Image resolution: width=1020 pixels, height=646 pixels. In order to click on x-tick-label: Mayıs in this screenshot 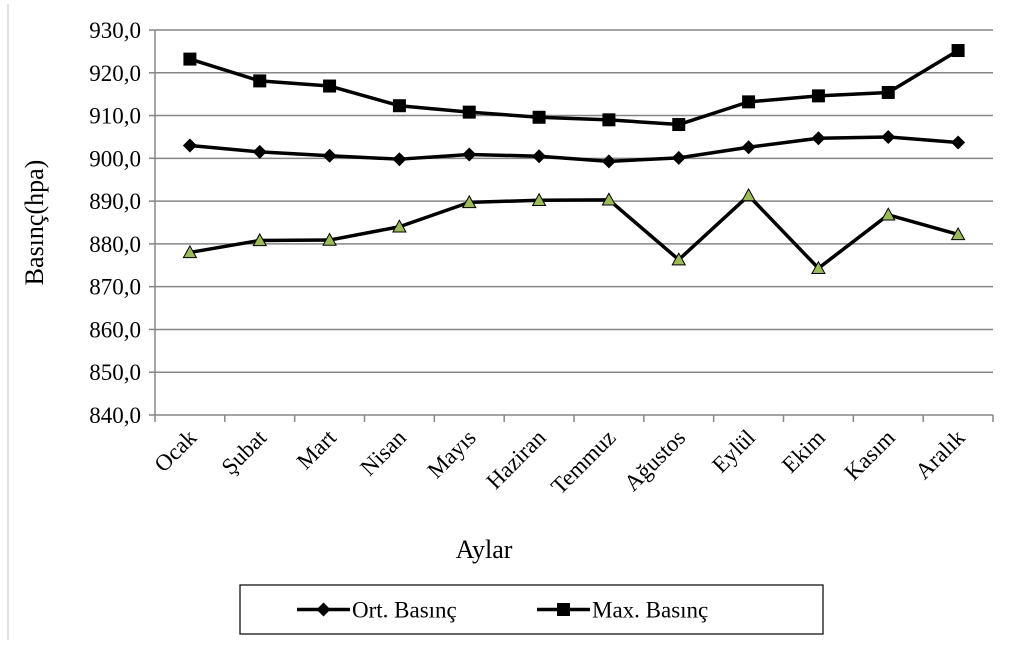, I will do `click(451, 454)`.